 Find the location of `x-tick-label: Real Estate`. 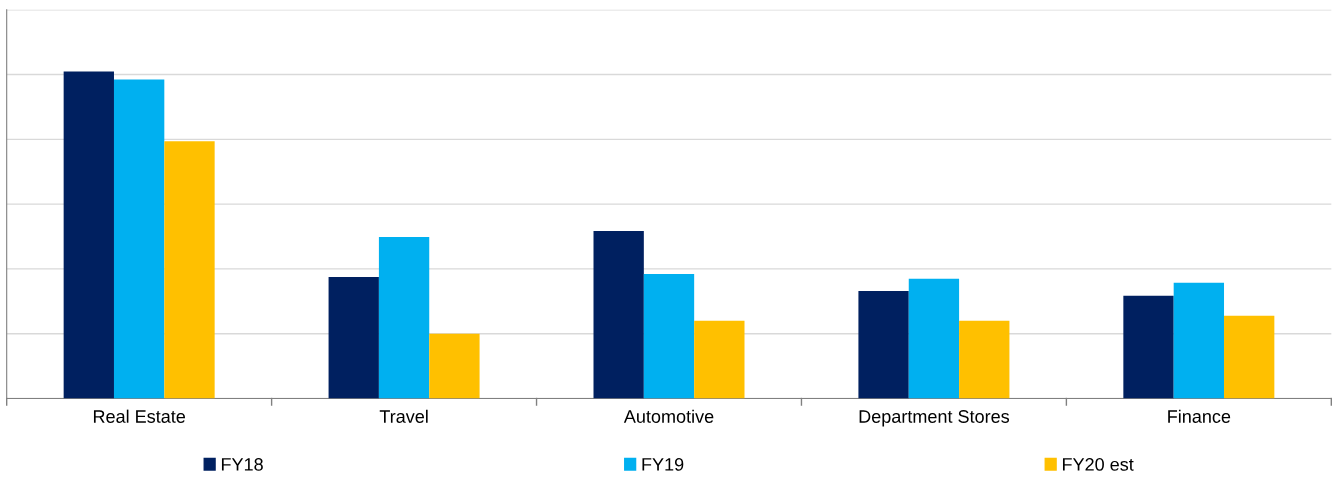

x-tick-label: Real Estate is located at coordinates (139, 416).